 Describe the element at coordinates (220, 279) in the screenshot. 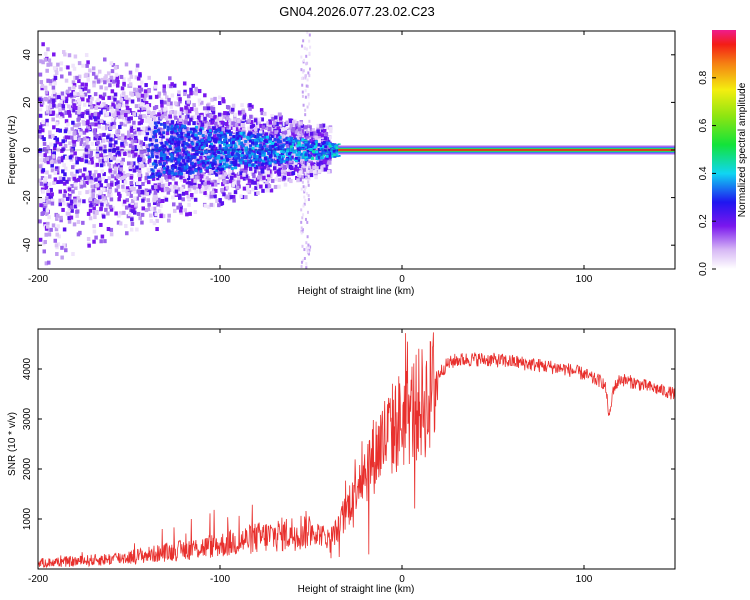

I see `heatmap-x-tick-label: -100` at that location.